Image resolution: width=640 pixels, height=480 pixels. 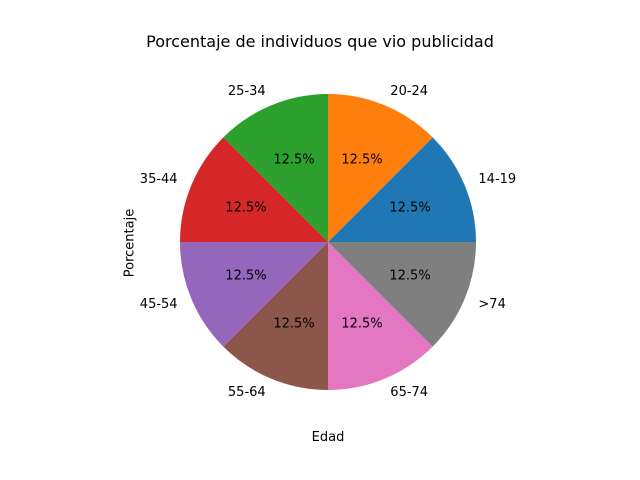 I want to click on slice-label-25-34: 25-34, so click(x=247, y=91).